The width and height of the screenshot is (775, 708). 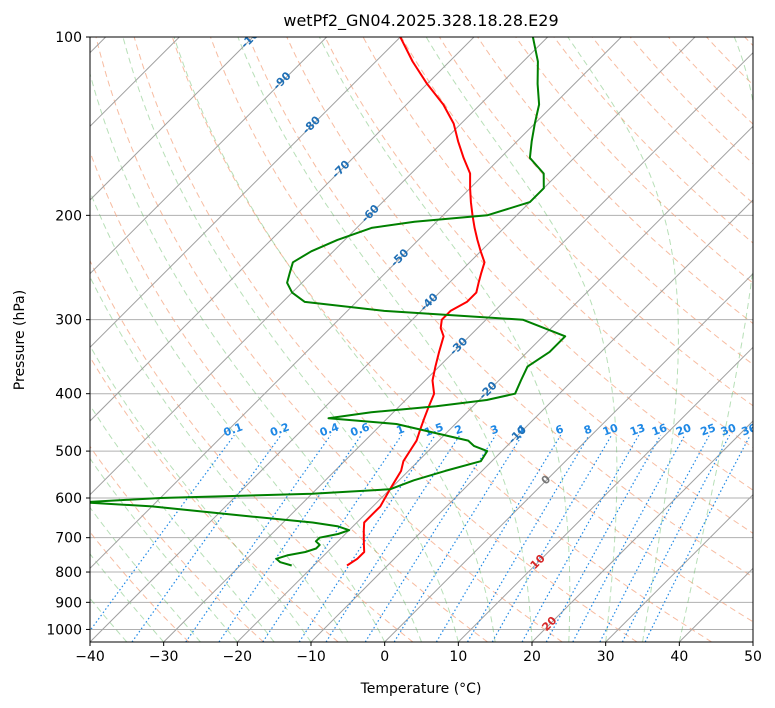 What do you see at coordinates (532, 657) in the screenshot?
I see `x-tick-label: 20` at bounding box center [532, 657].